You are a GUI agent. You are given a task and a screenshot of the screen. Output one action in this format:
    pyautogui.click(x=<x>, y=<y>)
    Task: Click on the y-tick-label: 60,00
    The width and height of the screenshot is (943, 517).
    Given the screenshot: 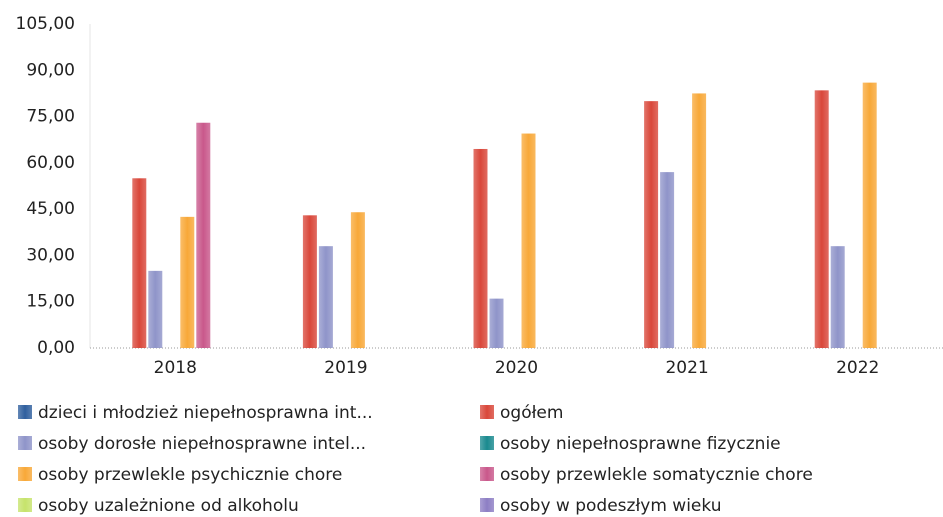 What is the action you would take?
    pyautogui.click(x=50, y=163)
    